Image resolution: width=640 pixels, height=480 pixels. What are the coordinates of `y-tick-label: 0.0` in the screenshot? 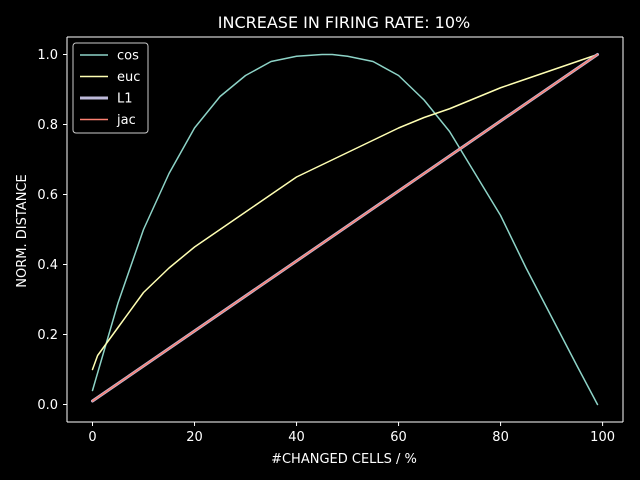 It's located at (47, 405).